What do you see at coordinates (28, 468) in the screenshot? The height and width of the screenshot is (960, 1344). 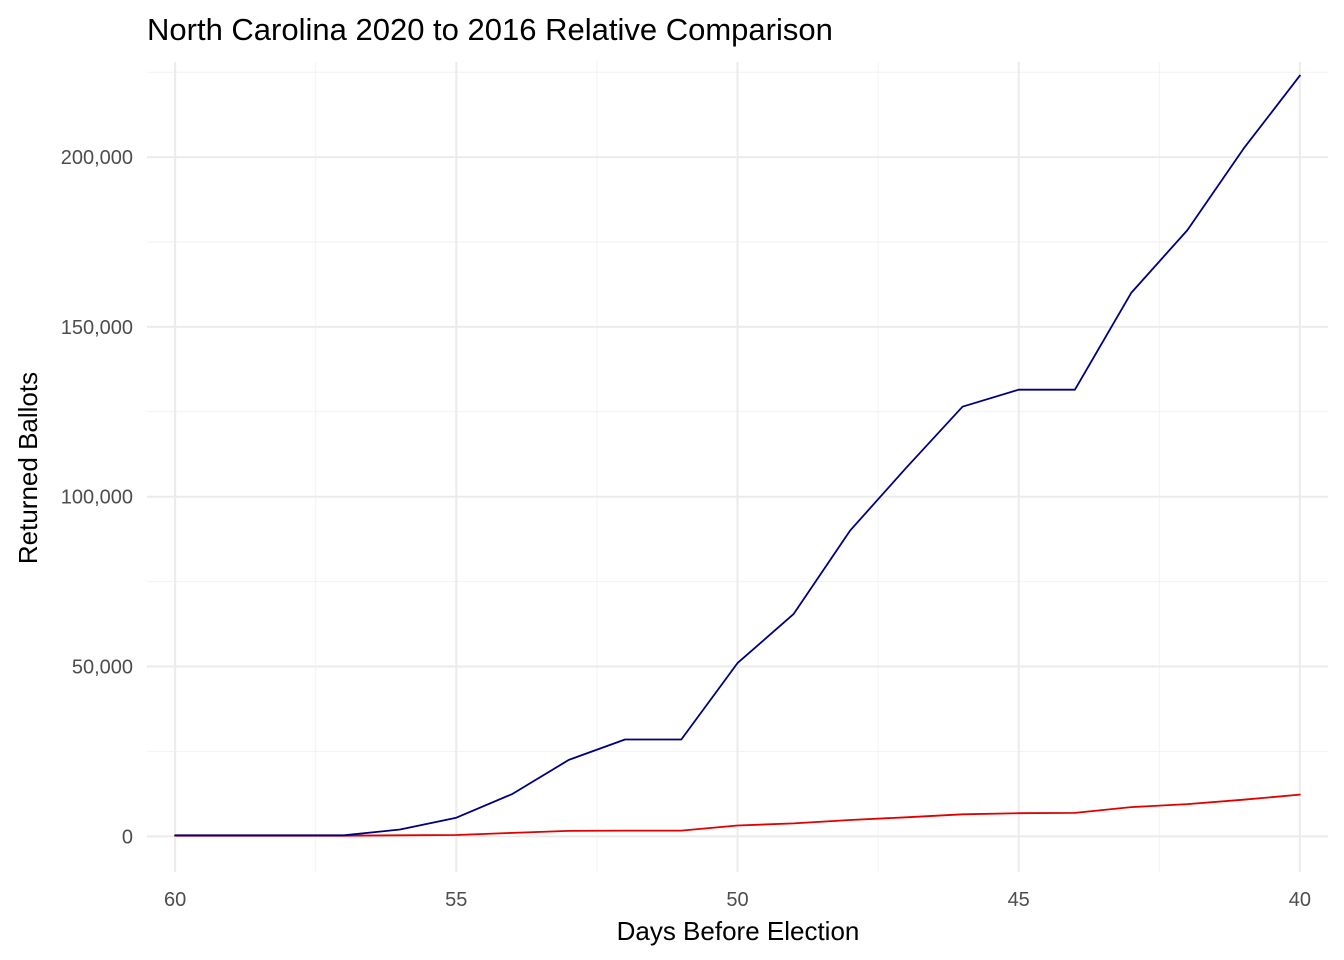 I see `y-axis-title: Returned Ballots` at bounding box center [28, 468].